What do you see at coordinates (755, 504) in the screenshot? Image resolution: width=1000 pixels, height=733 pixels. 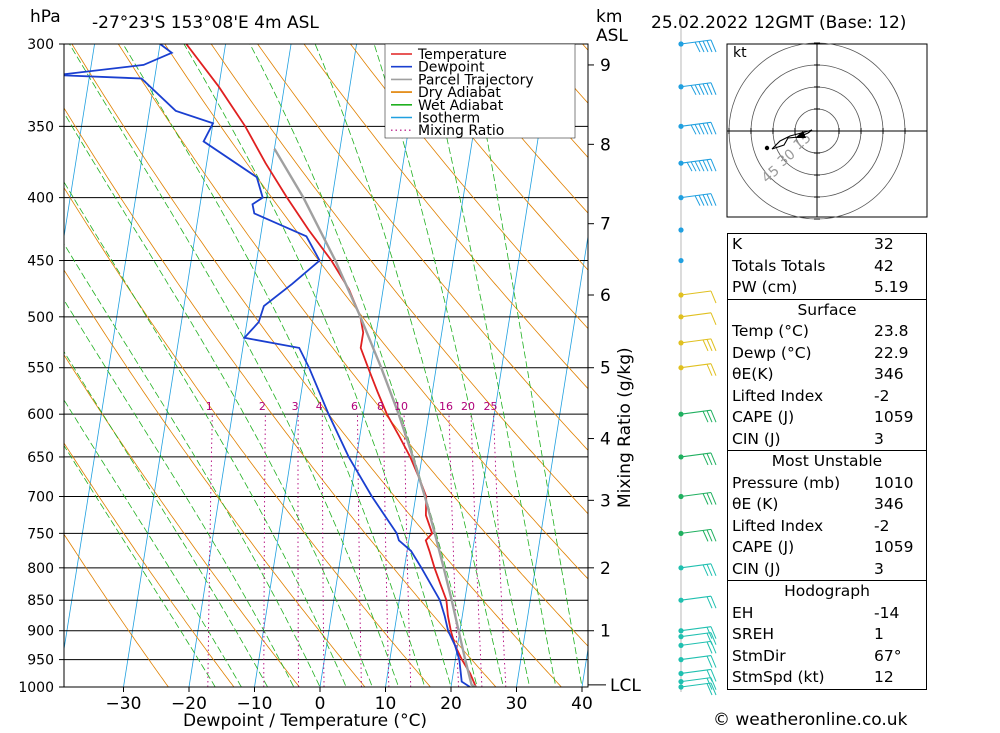 I see `index-label: θE (K)` at bounding box center [755, 504].